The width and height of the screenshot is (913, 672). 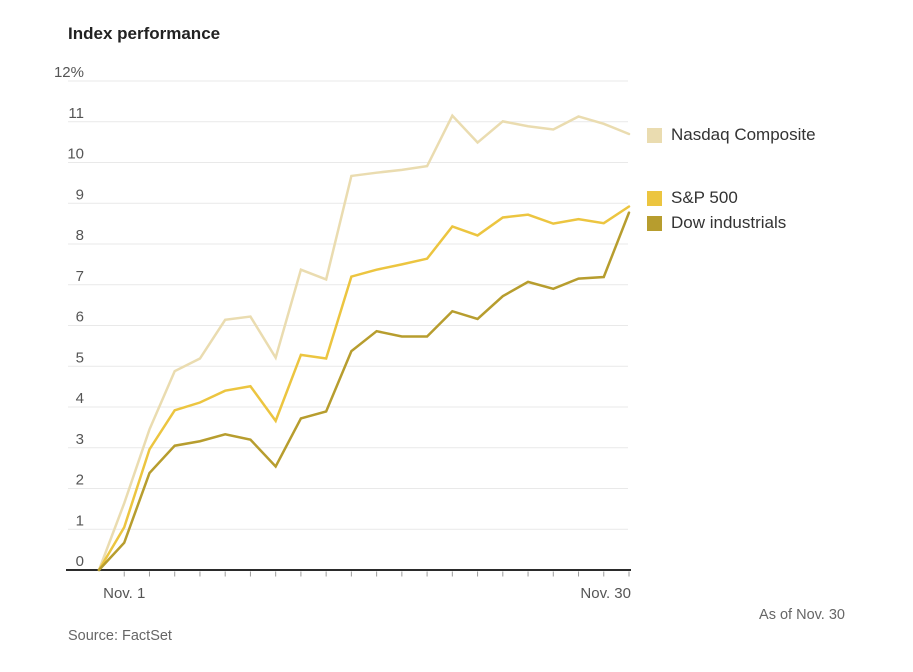 I want to click on y-axis-label: 2, so click(x=80, y=480).